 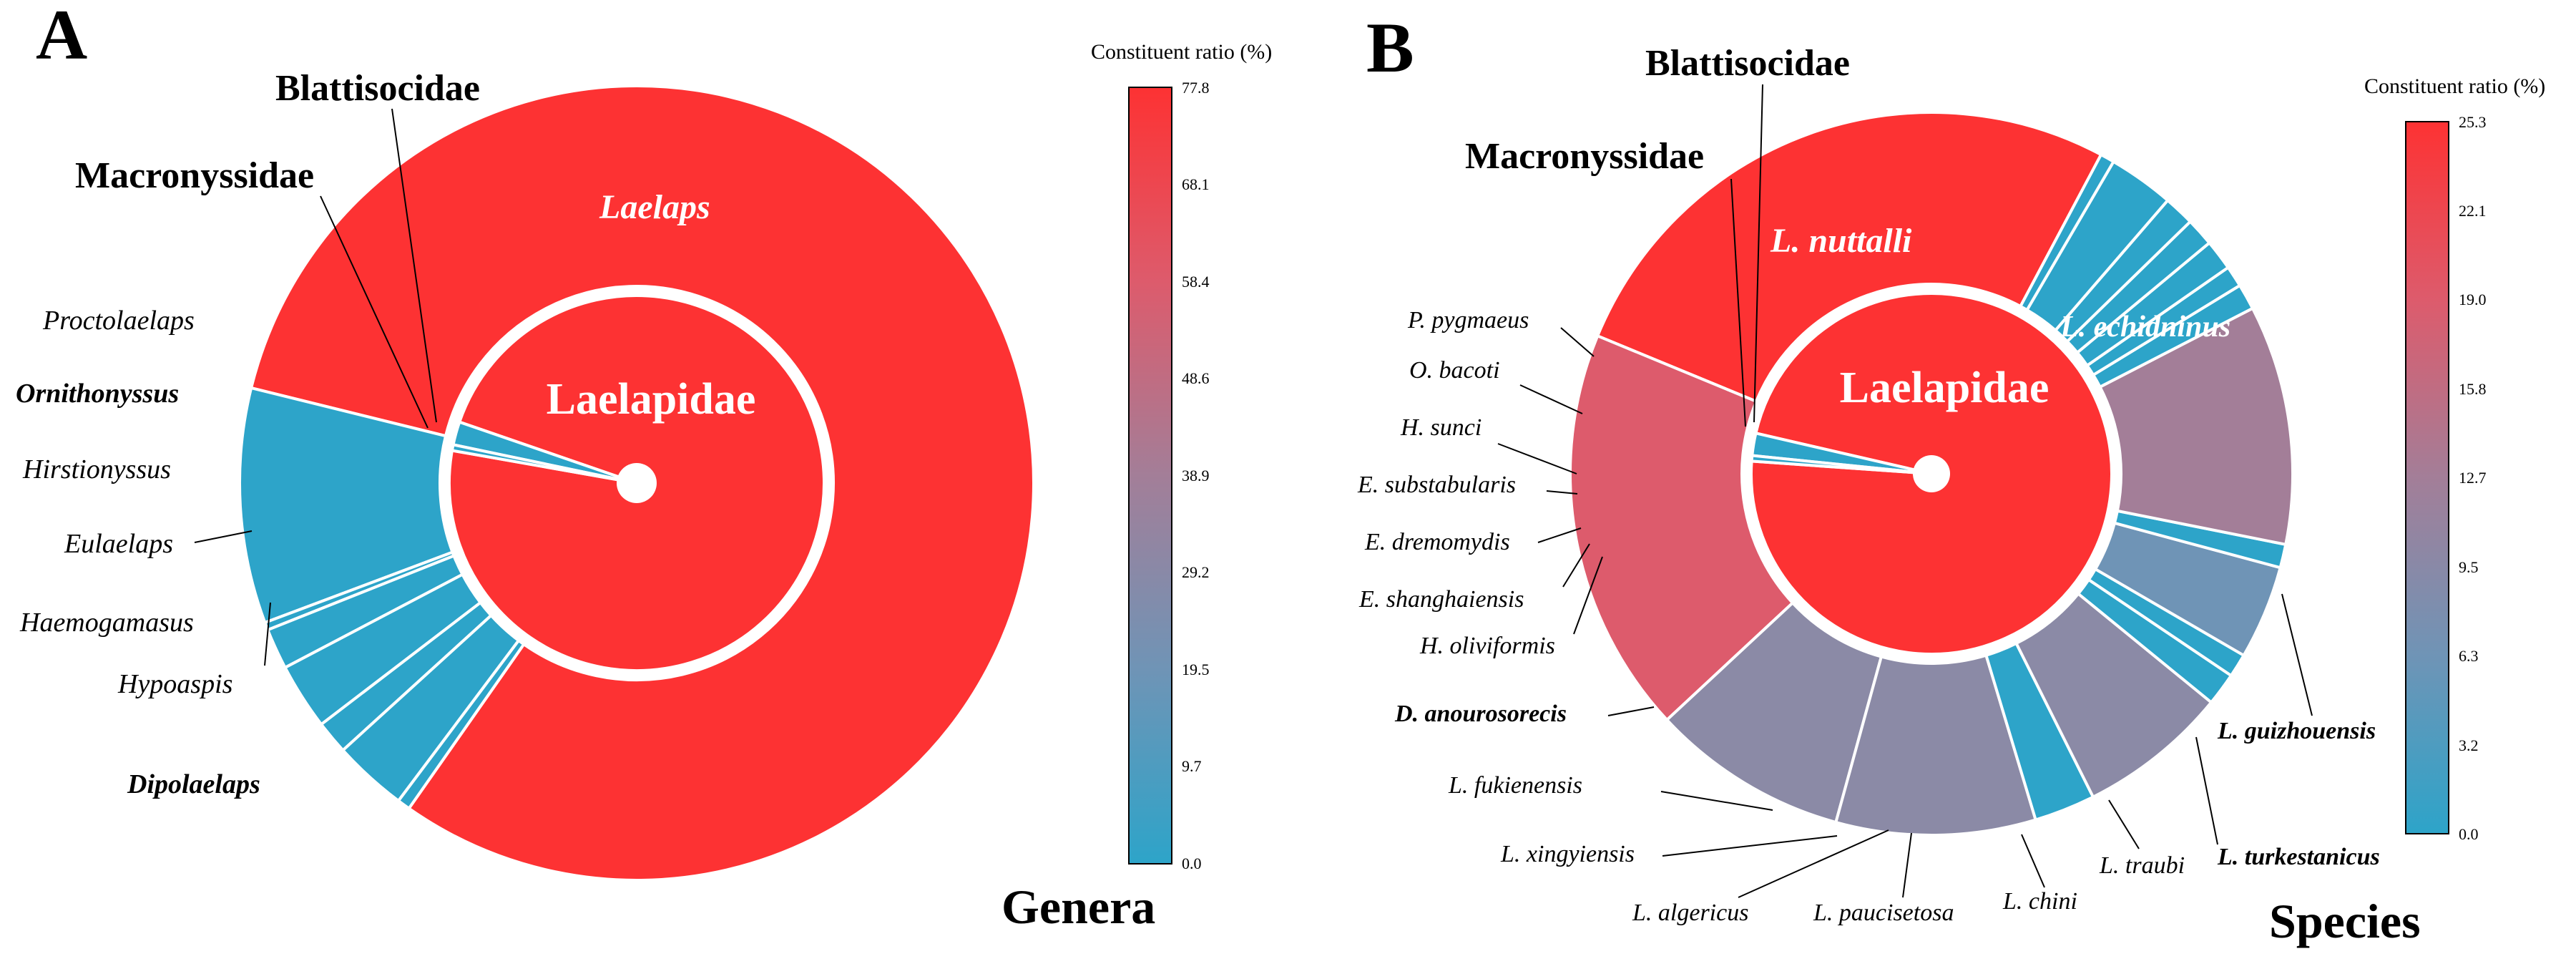 What do you see at coordinates (1841, 241) in the screenshot?
I see `panel-b-label-l-nuttalli: L. nuttalli` at bounding box center [1841, 241].